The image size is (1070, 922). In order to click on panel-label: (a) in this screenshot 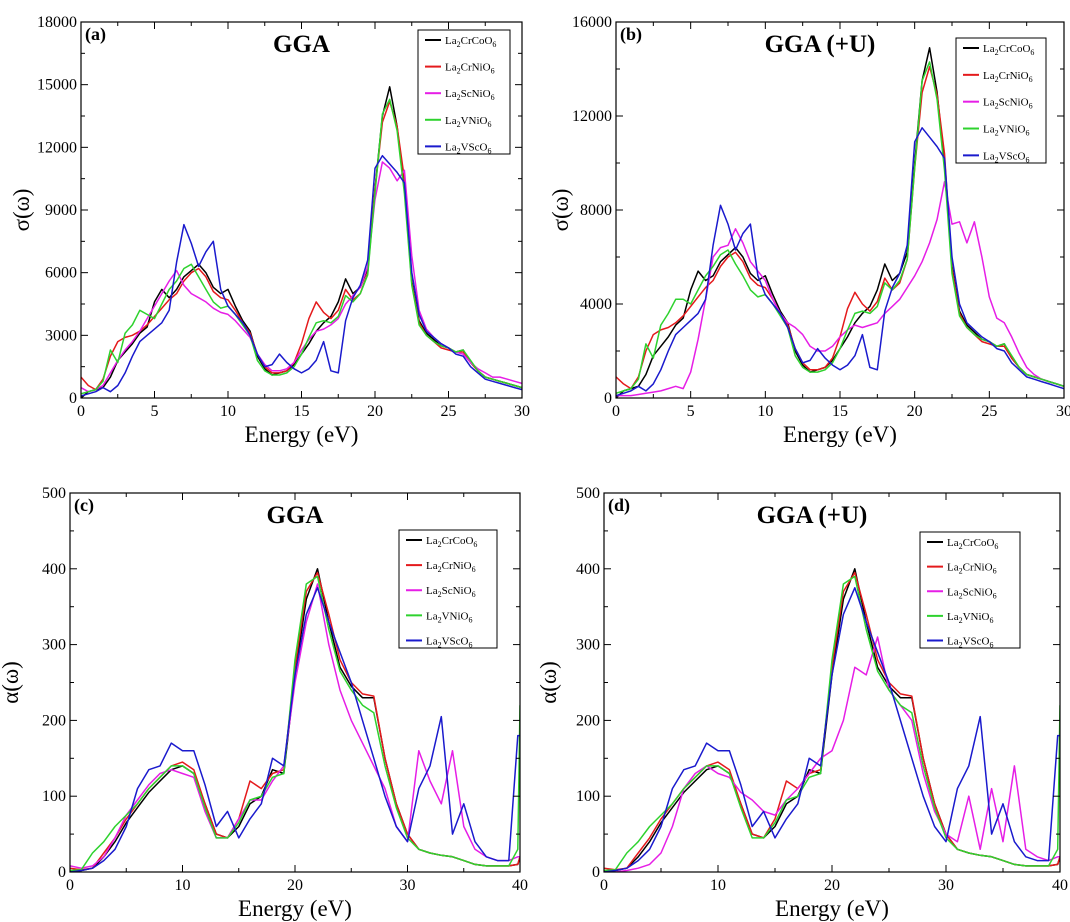, I will do `click(95, 34)`.